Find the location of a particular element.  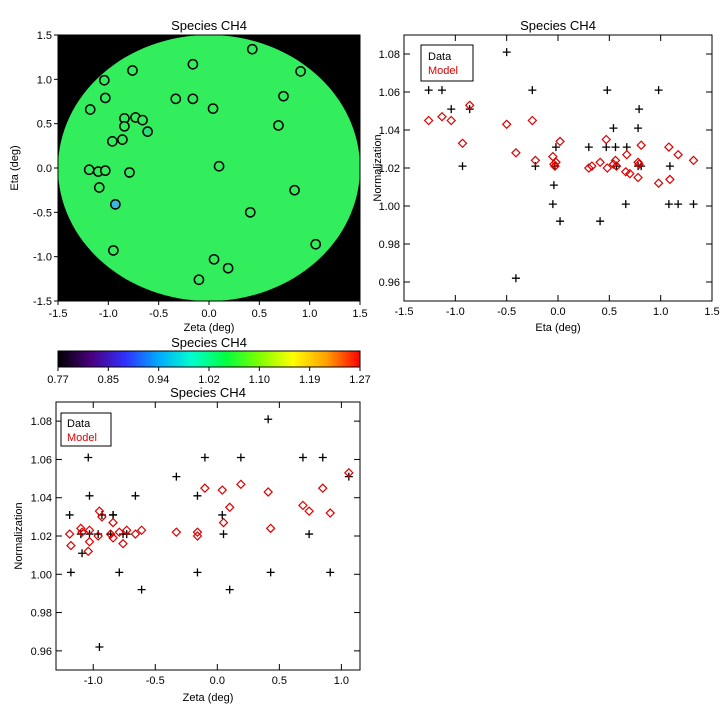

eta-y-tick-label: 0.98 is located at coordinates (389, 245).